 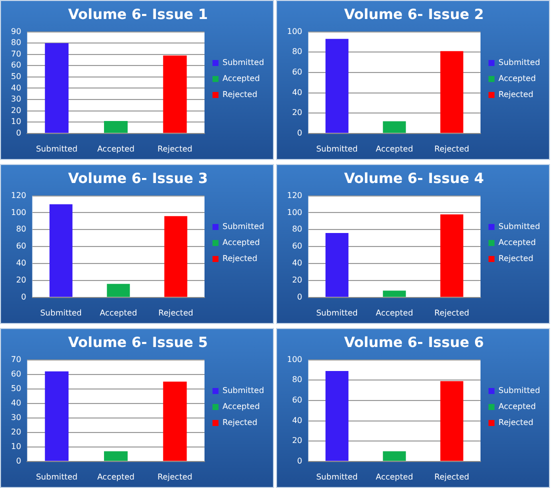 What do you see at coordinates (414, 343) in the screenshot?
I see `chart-title: Volume 6- Issue 6` at bounding box center [414, 343].